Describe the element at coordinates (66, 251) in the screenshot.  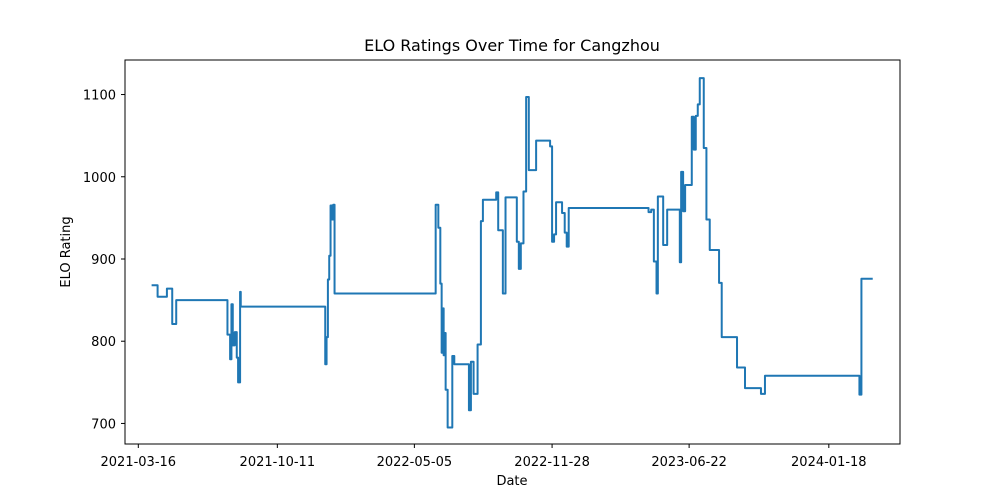
I see `y-axis-label: ELO Rating` at that location.